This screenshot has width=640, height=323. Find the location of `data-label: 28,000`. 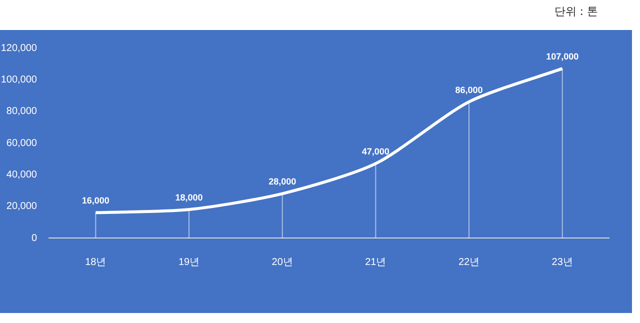

data-label: 28,000 is located at coordinates (282, 181).